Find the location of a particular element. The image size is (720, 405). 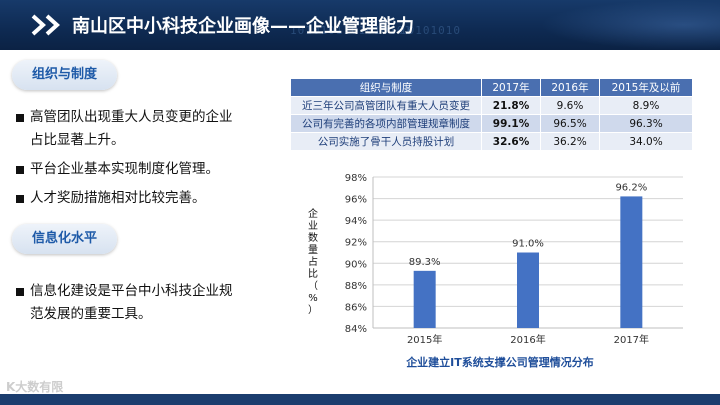

chart-y-tick-label: 94% is located at coordinates (356, 221).